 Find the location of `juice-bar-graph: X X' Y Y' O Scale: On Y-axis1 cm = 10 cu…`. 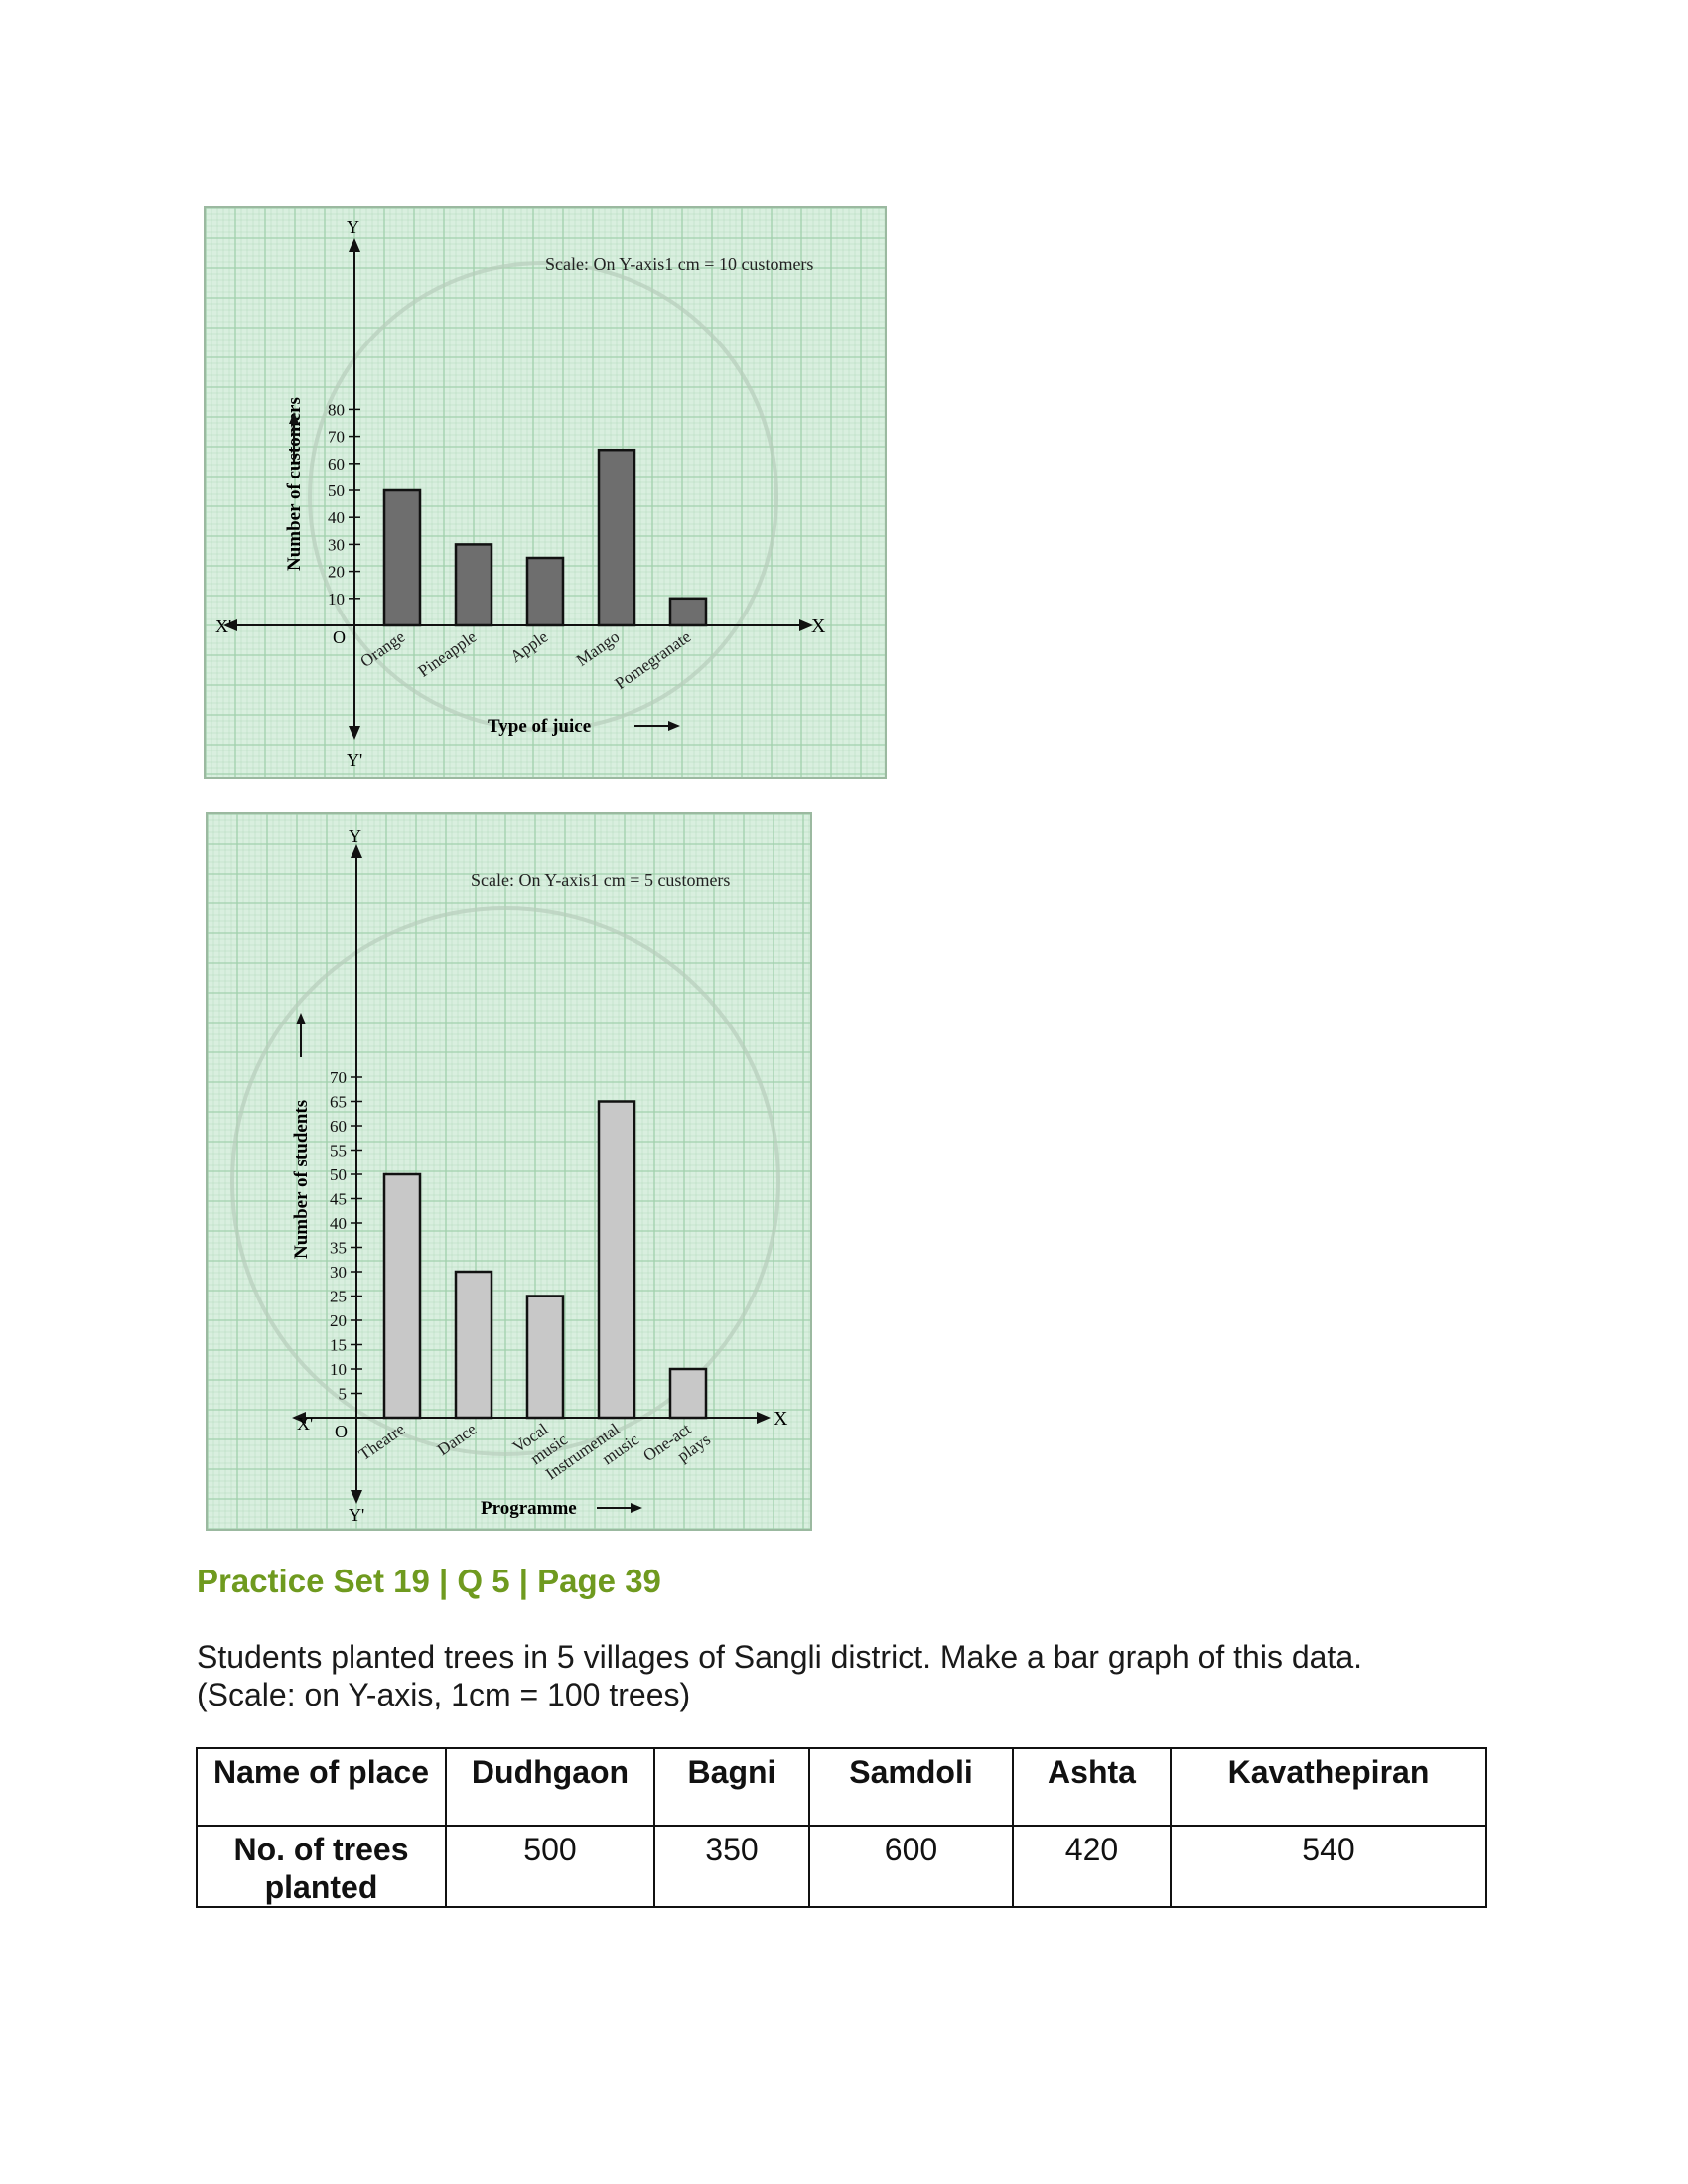

juice-bar-graph: X X' Y Y' O Scale: On Y-axis1 cm = 10 cu… is located at coordinates (545, 492).